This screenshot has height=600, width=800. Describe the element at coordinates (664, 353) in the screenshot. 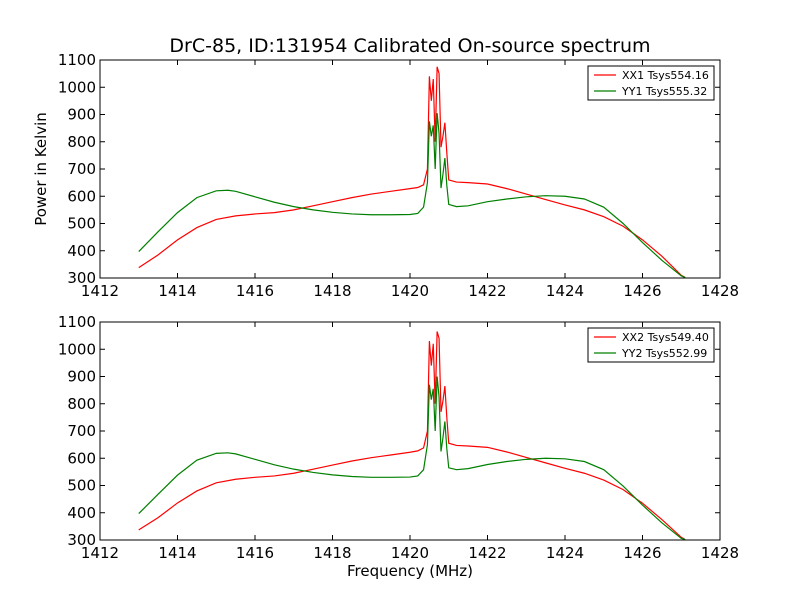

I see `legend-entry: YY2 Tsys552.99` at that location.